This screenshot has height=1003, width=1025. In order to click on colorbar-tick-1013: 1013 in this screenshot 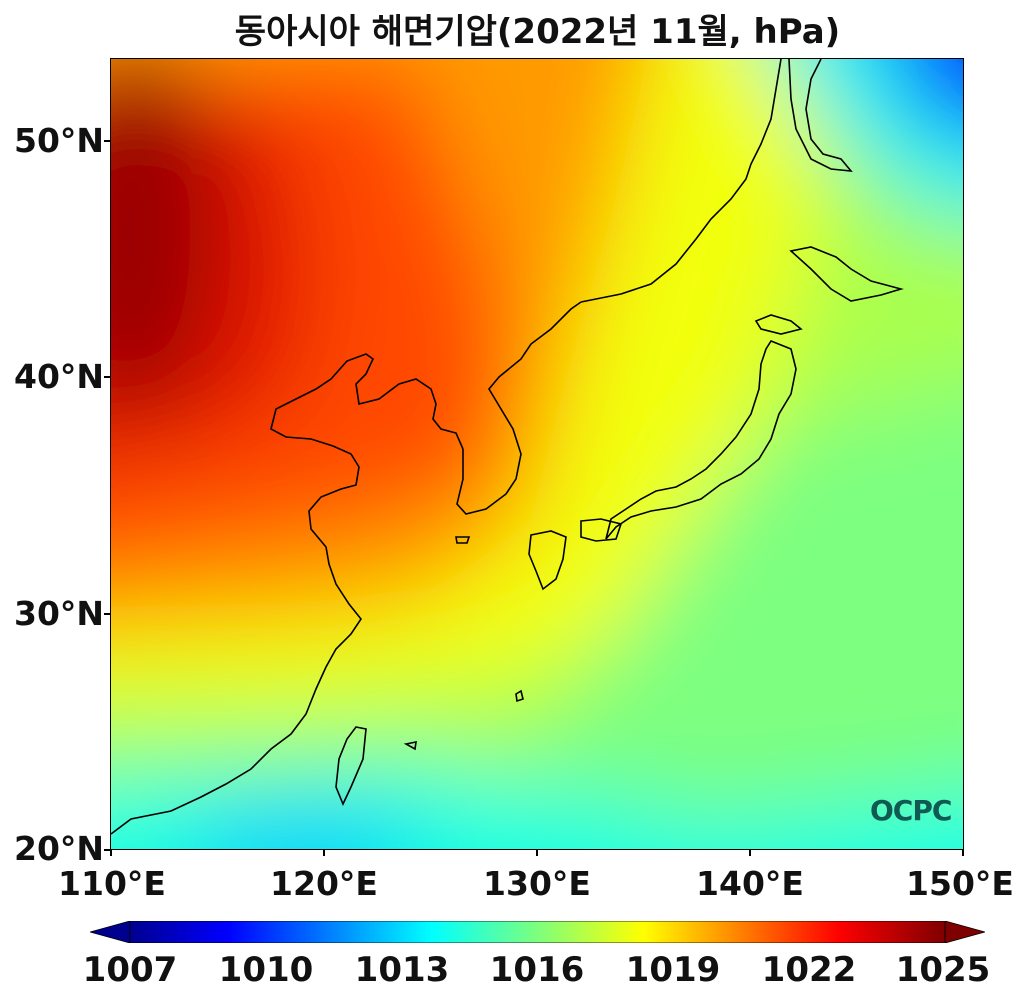, I will do `click(402, 970)`.